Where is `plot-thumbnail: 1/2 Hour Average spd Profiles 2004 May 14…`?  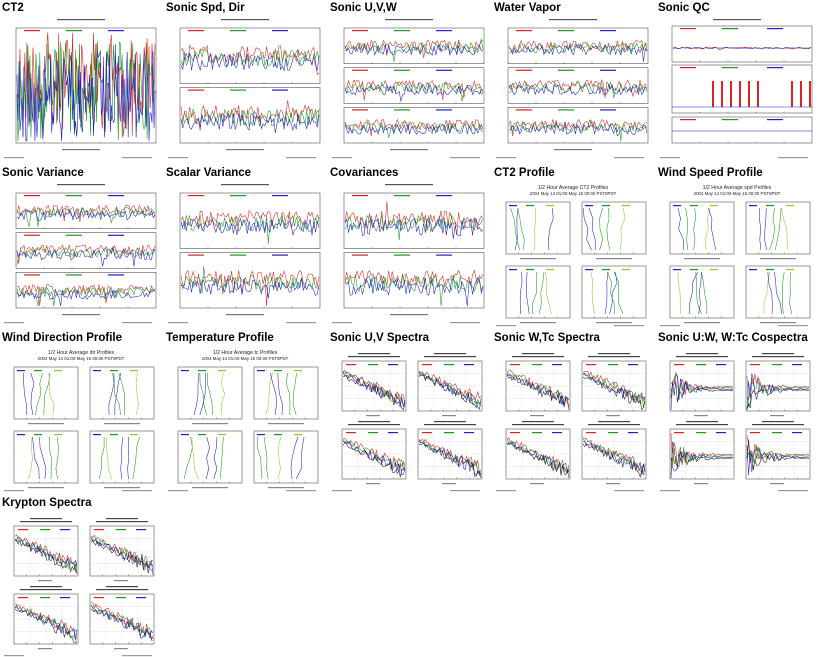
plot-thumbnail: 1/2 Hour Average spd Profiles 2004 May 14… is located at coordinates (737, 254).